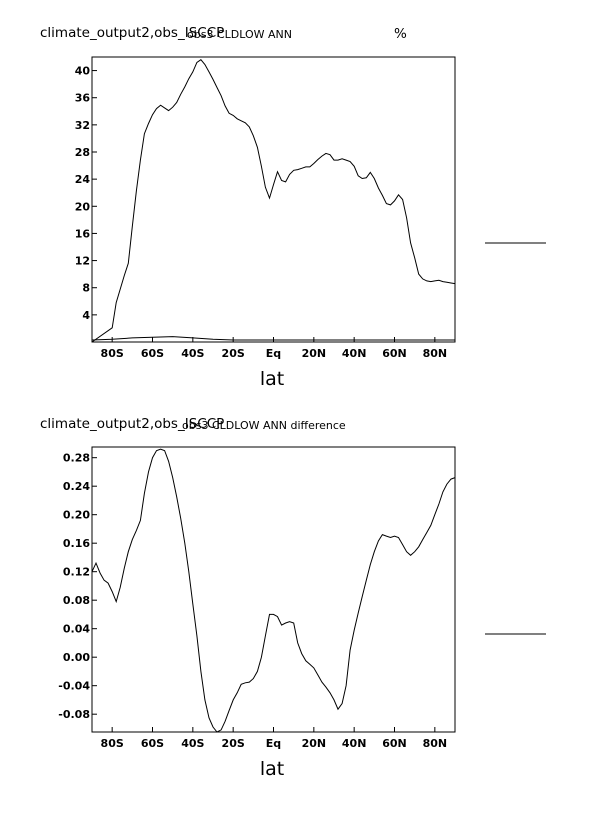  Describe the element at coordinates (82, 261) in the screenshot. I see `panel-1-y-tick-label: 12` at that location.